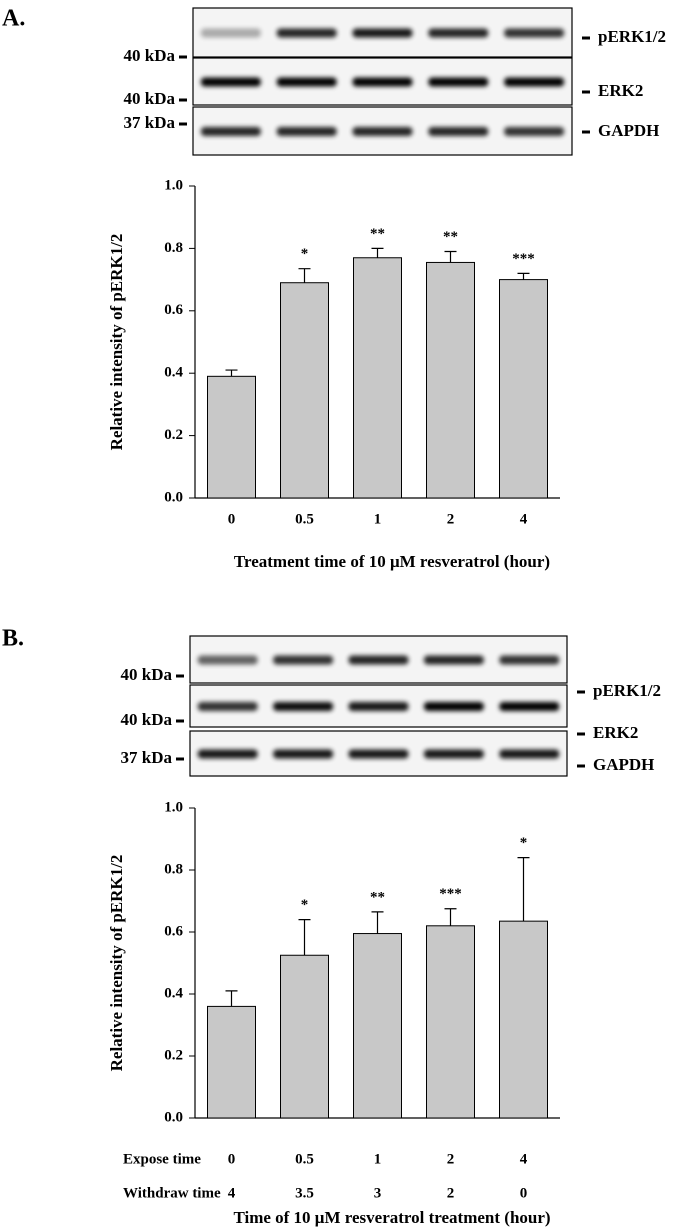  Describe the element at coordinates (162, 1159) in the screenshot. I see `row-name: Expose time` at that location.